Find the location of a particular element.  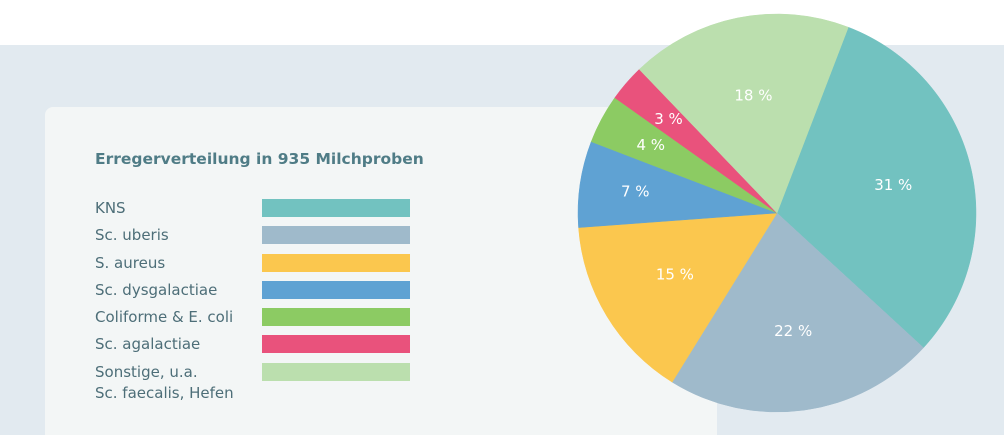

legend-label: KNS is located at coordinates (110, 208).